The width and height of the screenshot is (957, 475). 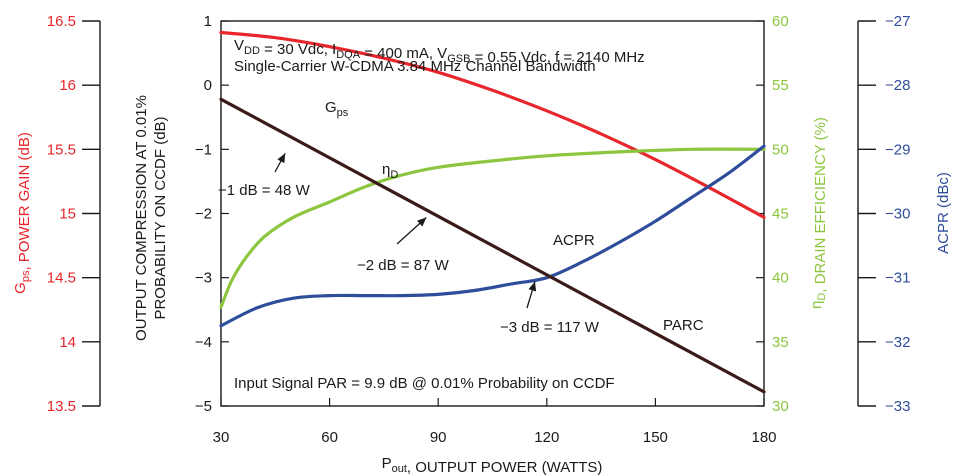 What do you see at coordinates (203, 342) in the screenshot?
I see `parc-tick-label: −4` at bounding box center [203, 342].